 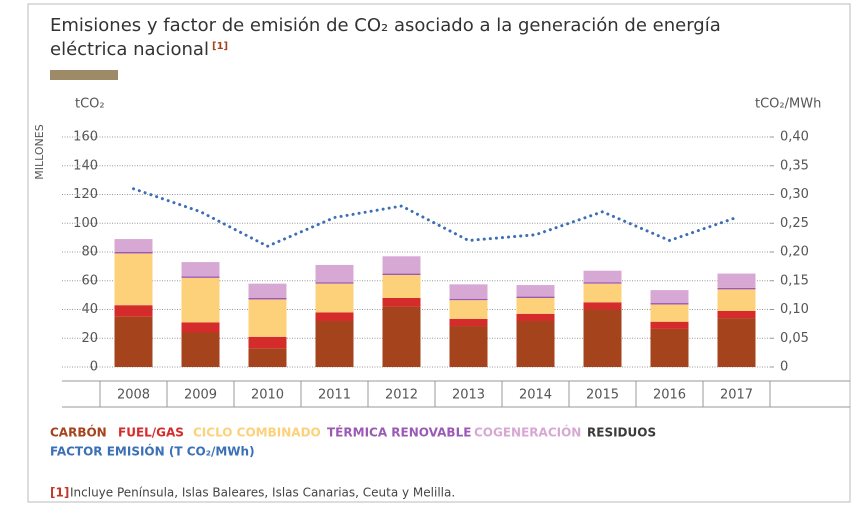 What do you see at coordinates (794, 309) in the screenshot?
I see `y2-tick-label: 0,10` at bounding box center [794, 309].